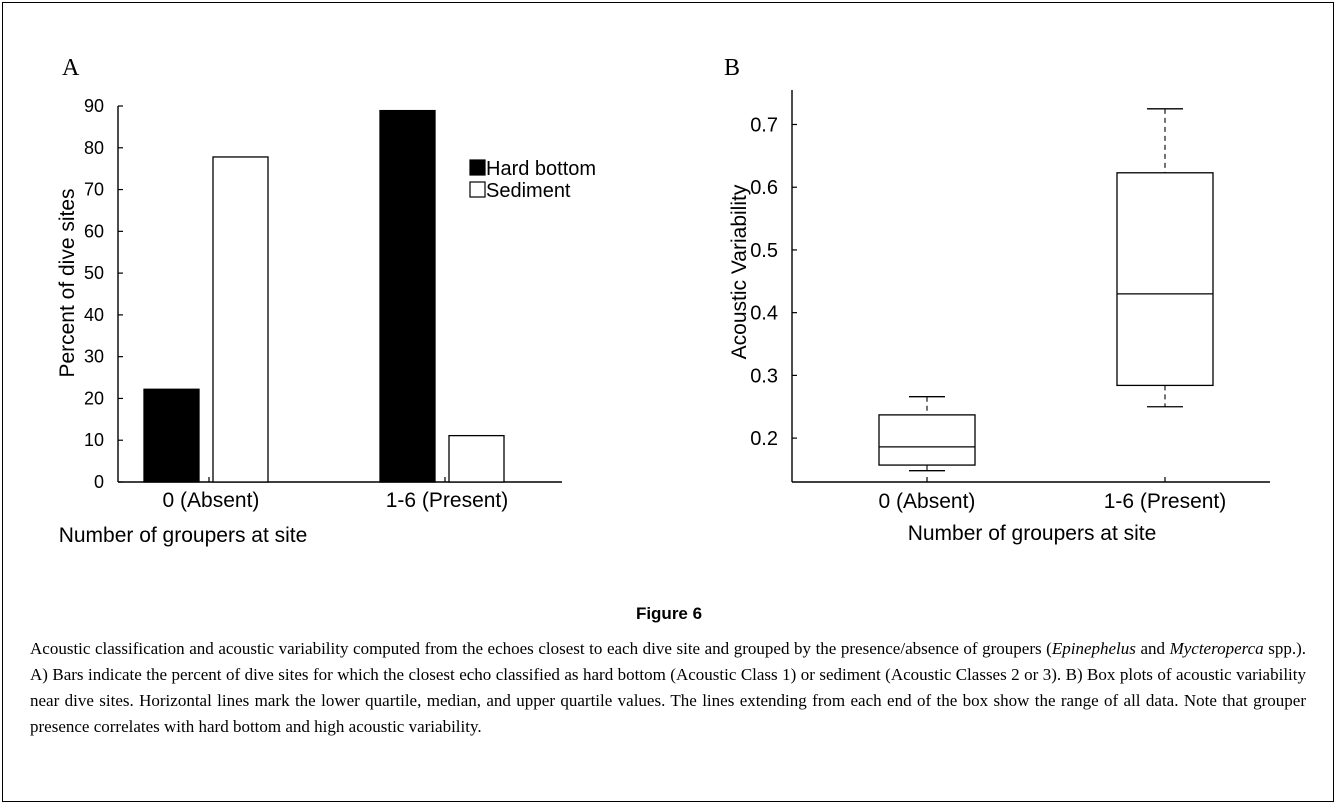  Describe the element at coordinates (764, 251) in the screenshot. I see `chart-b-y-tick-label: 0.5` at that location.